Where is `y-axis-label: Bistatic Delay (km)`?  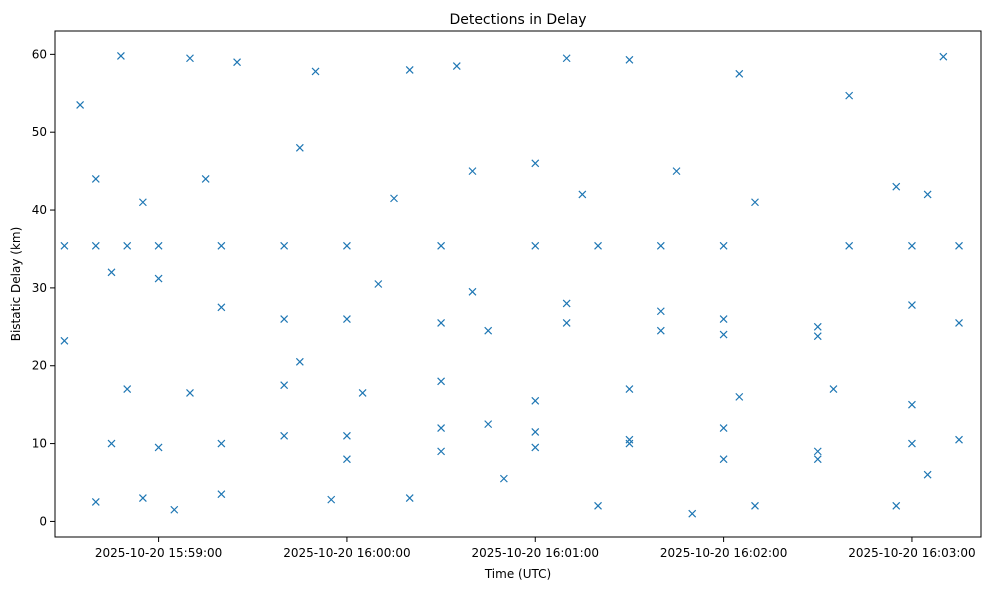
y-axis-label: Bistatic Delay (km) is located at coordinates (16, 284).